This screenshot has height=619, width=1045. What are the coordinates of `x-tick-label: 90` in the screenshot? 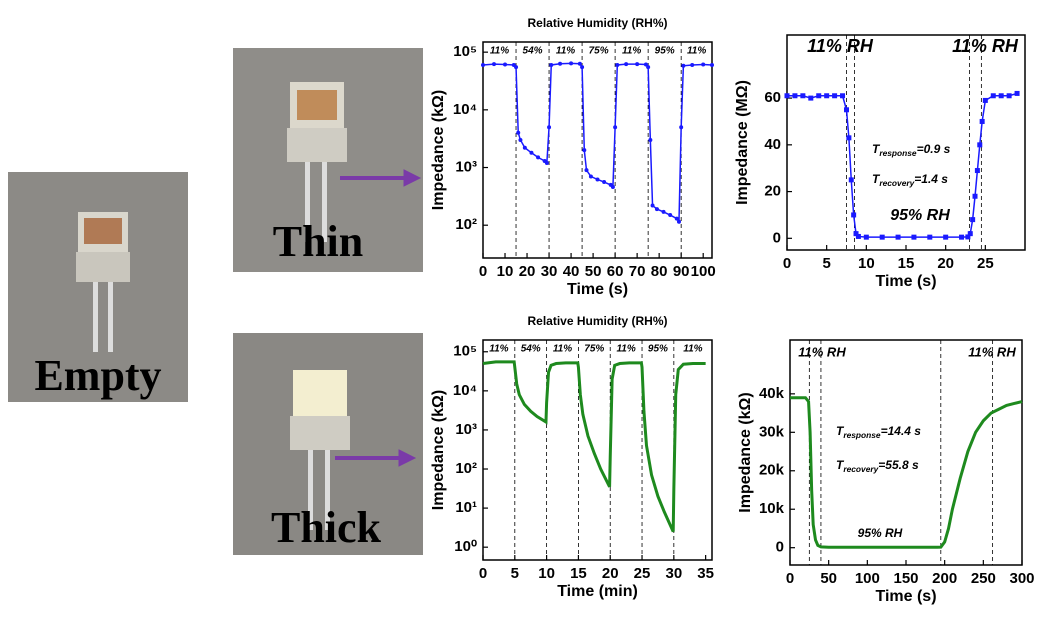 It's located at (681, 271).